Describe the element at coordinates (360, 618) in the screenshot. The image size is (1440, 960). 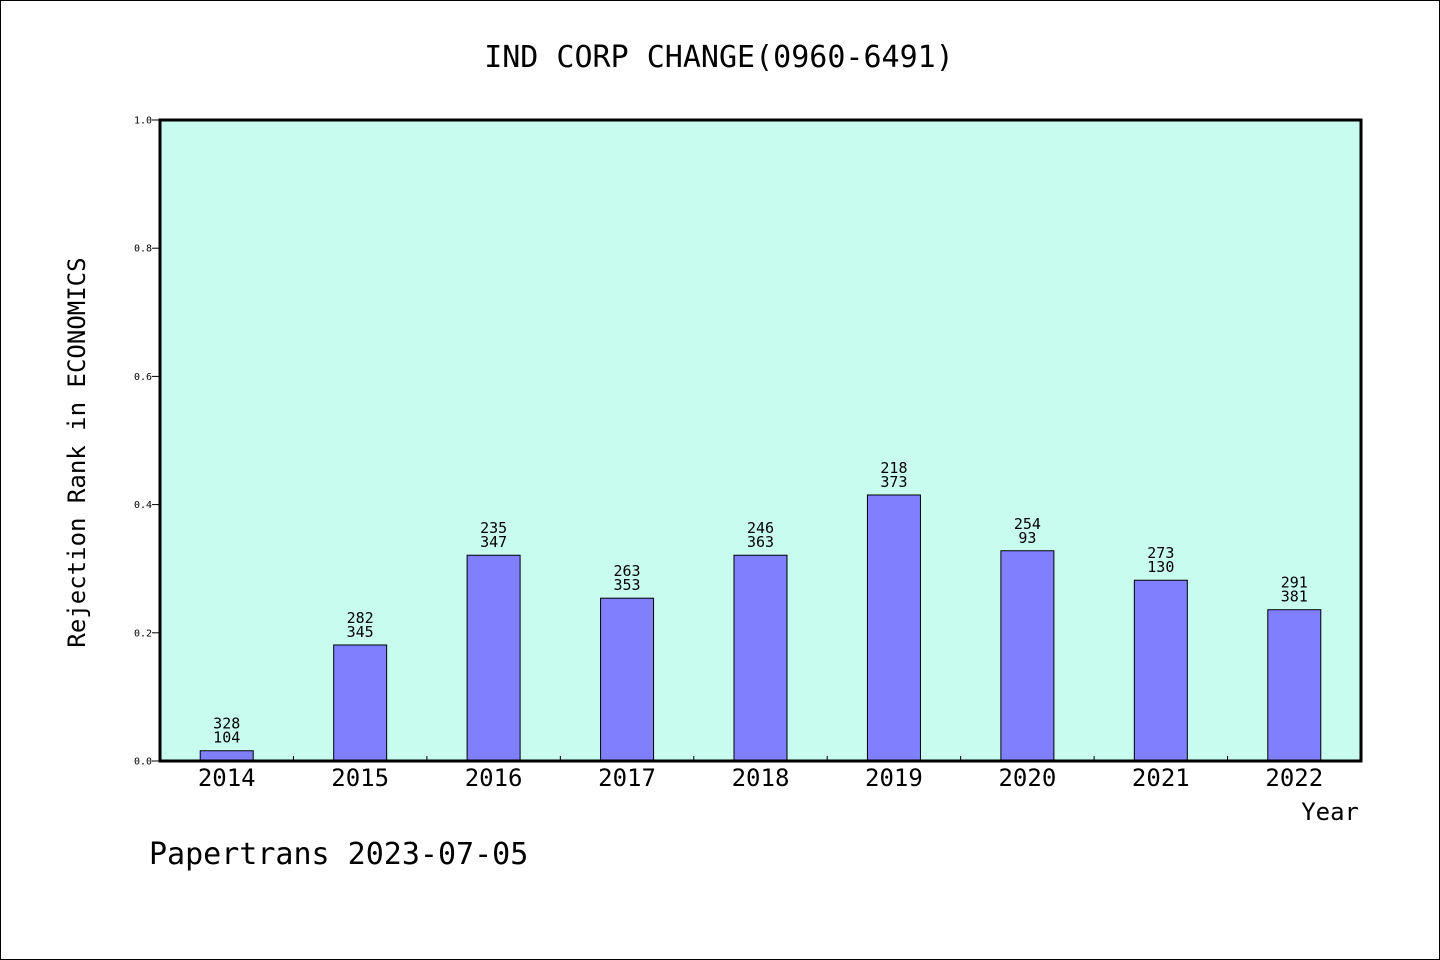
I see `bar-label-top: 282` at that location.